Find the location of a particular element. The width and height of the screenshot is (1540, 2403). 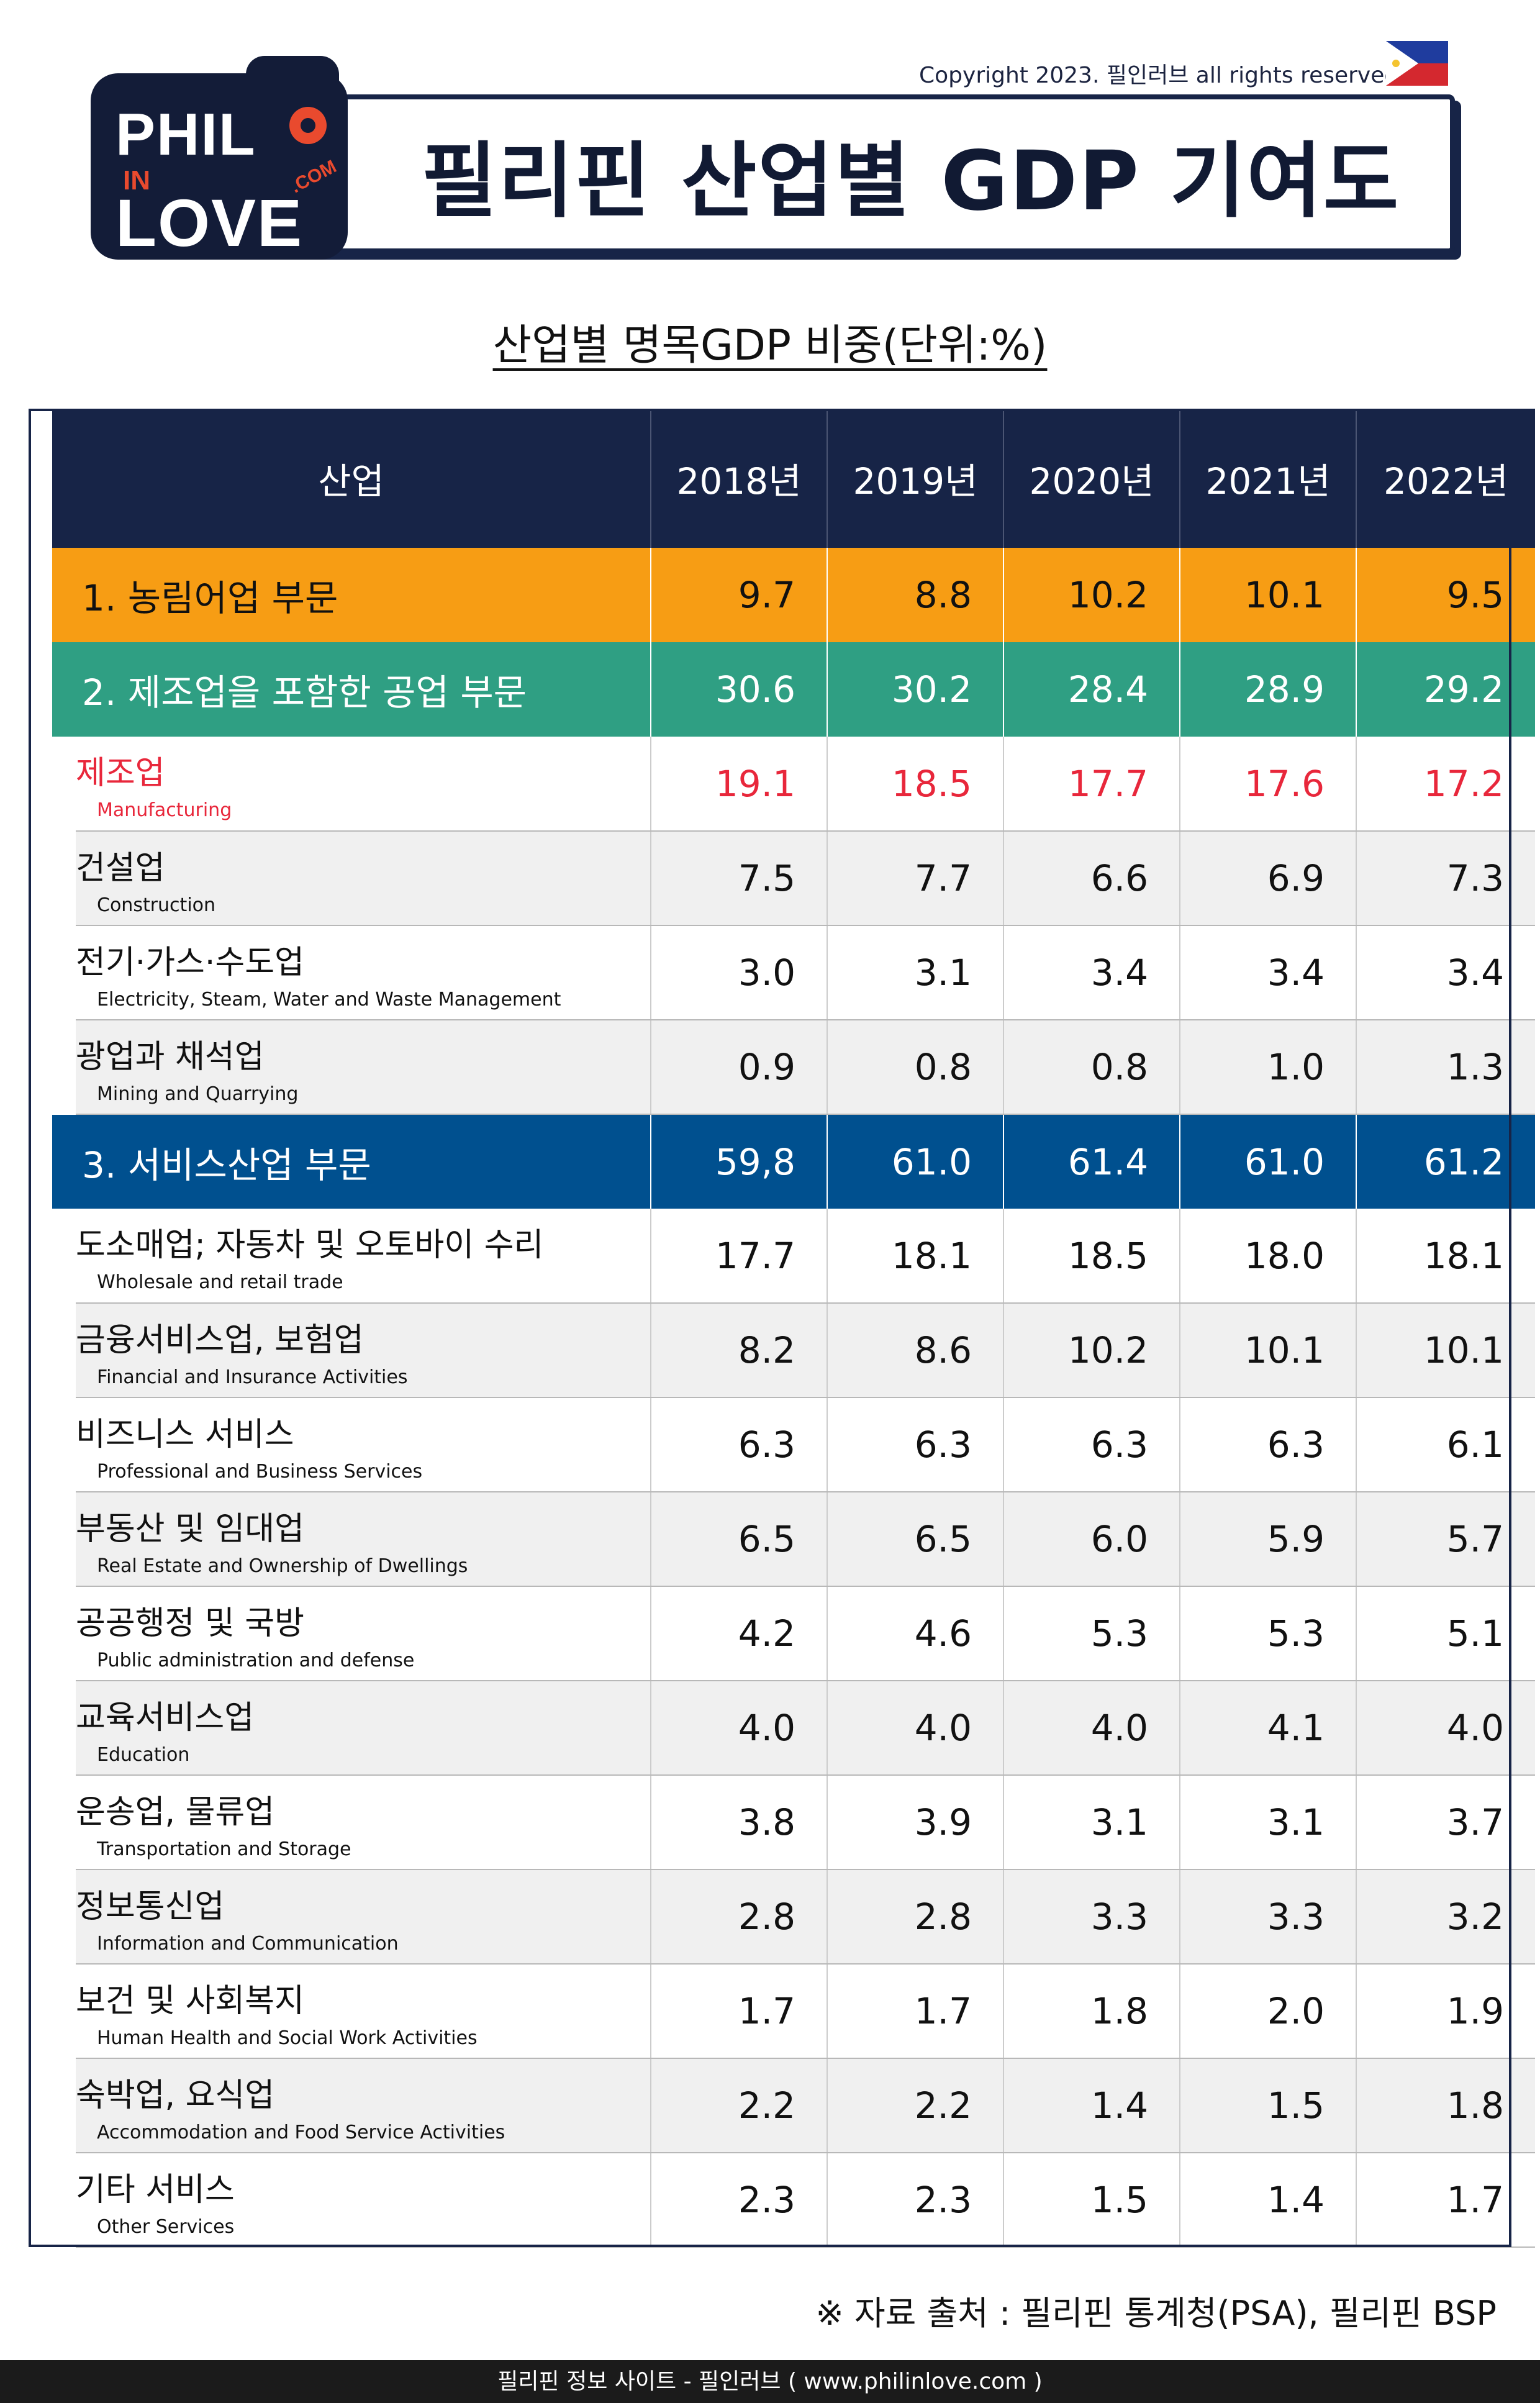

industry-name-cell: 교육서비스업 Education is located at coordinates (340, 1729).